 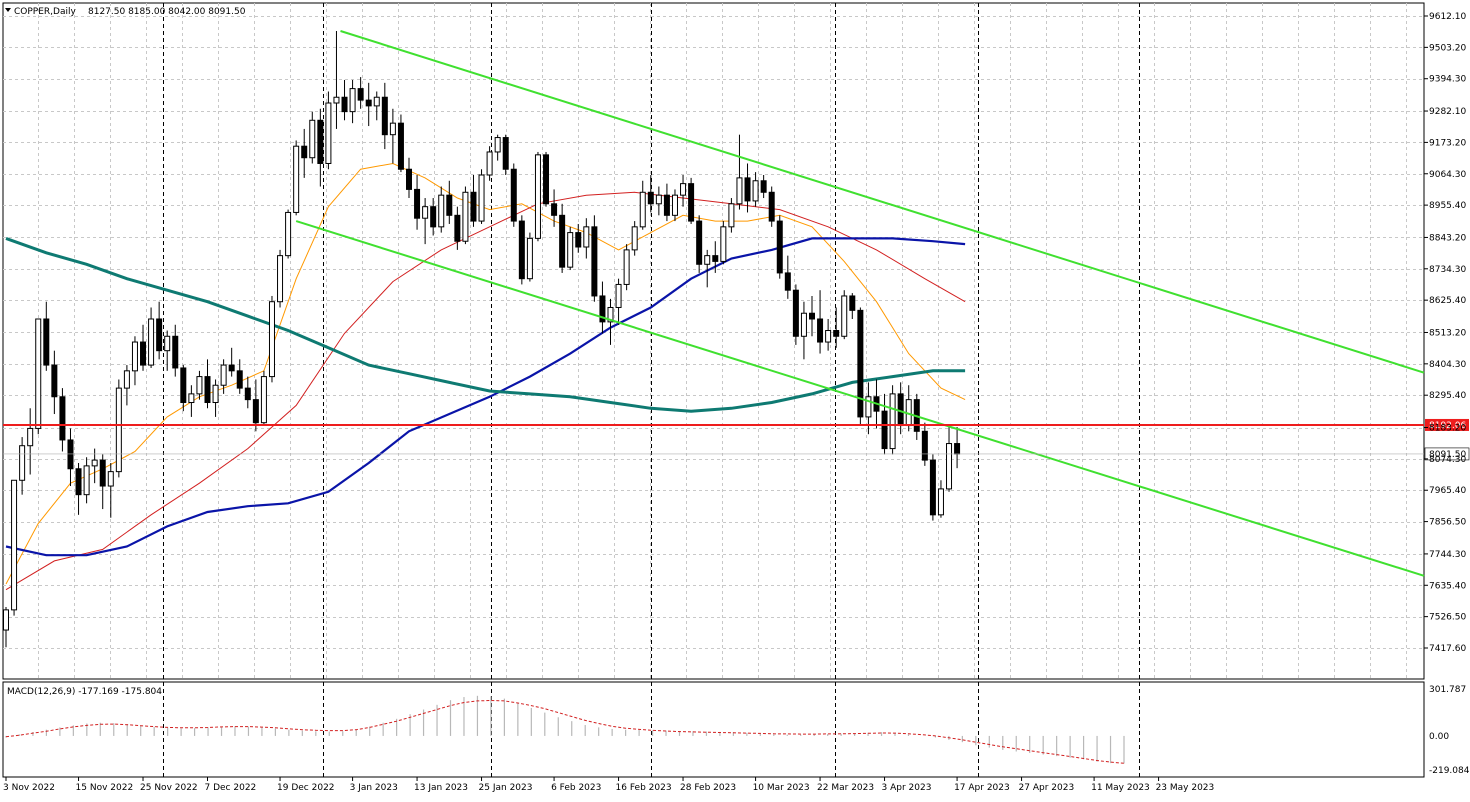 I want to click on current-price-label: 8091.50, so click(x=1447, y=455).